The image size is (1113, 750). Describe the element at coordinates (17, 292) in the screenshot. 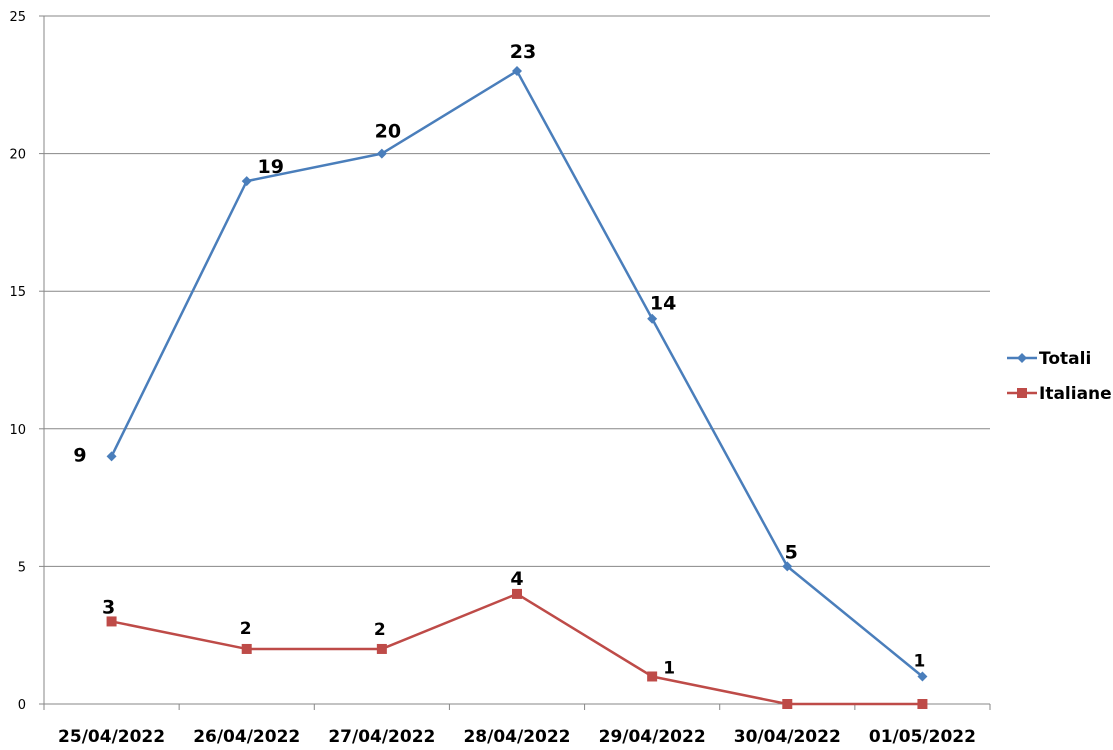

I see `y-tick-label: 15` at that location.